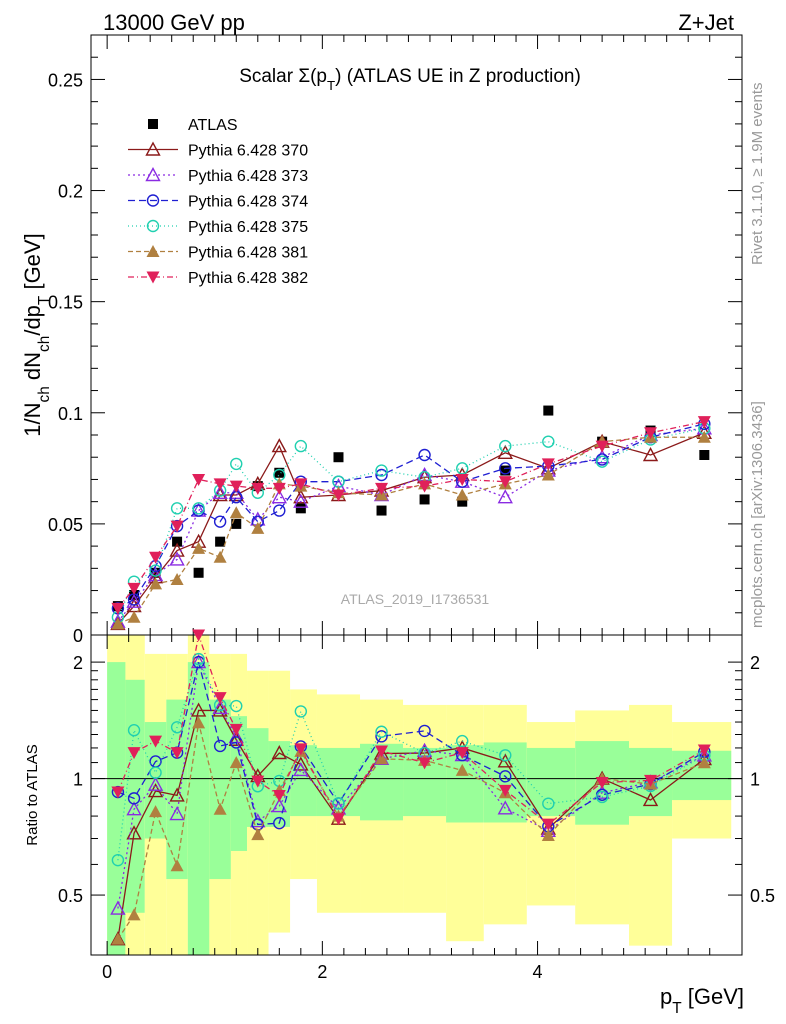 This screenshot has width=786, height=1024. Describe the element at coordinates (248, 253) in the screenshot. I see `legend-label: Pythia 6.428 381` at that location.